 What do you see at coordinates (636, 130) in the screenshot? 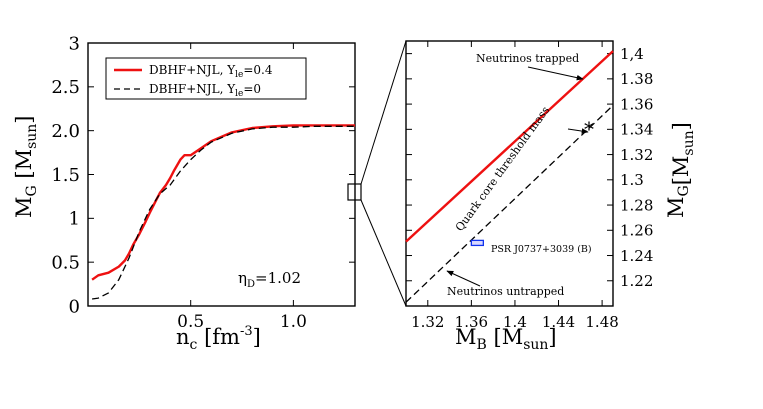
I see `y-tick-label: 1.34` at bounding box center [636, 130].